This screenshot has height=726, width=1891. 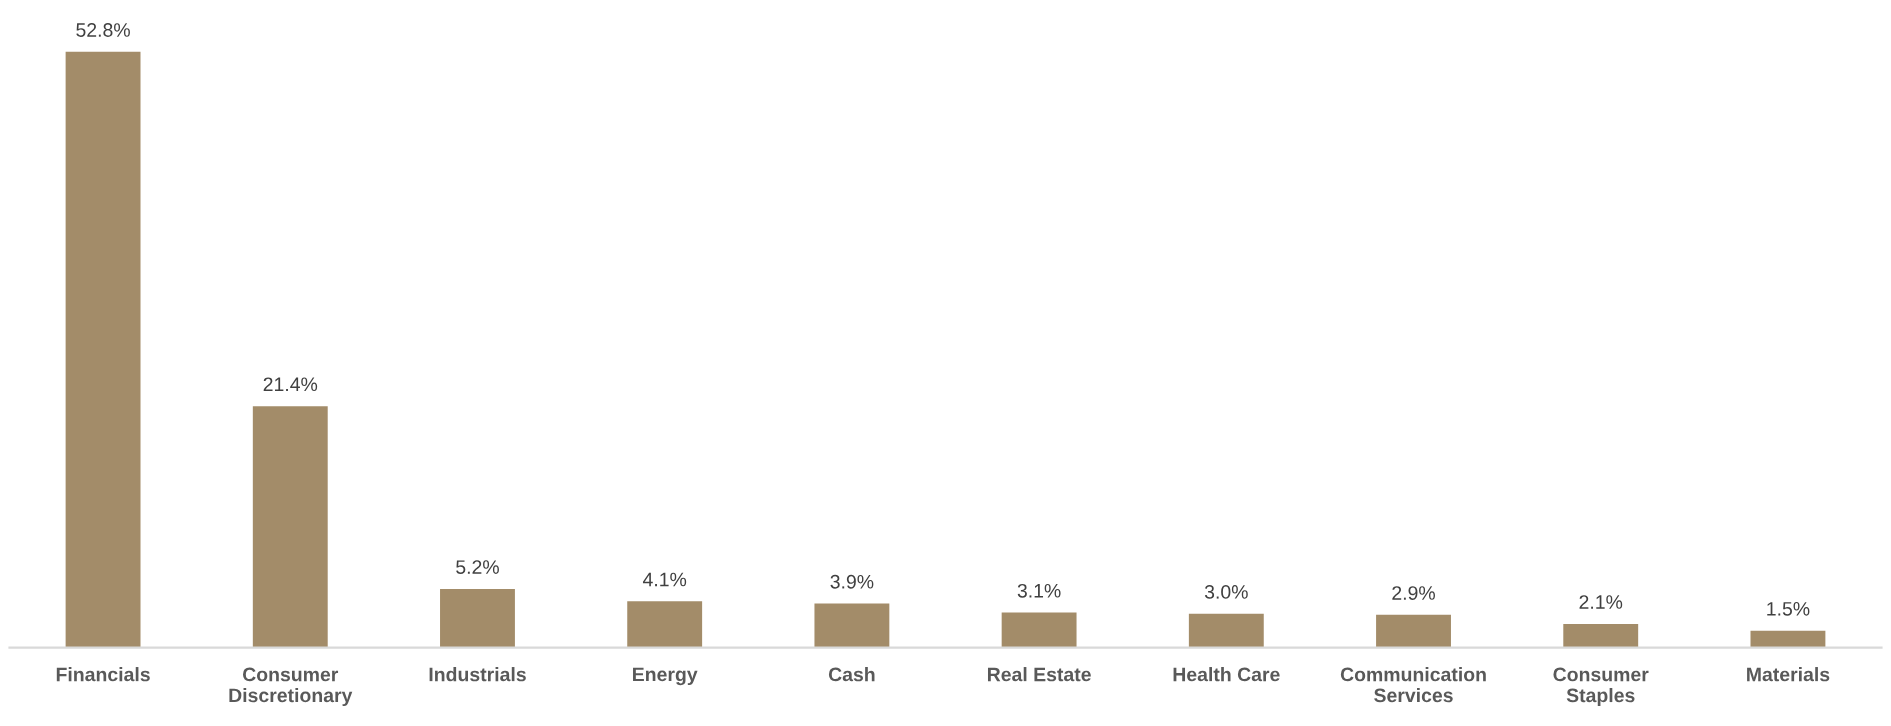 I want to click on x-tick-label: Energy, so click(x=665, y=676).